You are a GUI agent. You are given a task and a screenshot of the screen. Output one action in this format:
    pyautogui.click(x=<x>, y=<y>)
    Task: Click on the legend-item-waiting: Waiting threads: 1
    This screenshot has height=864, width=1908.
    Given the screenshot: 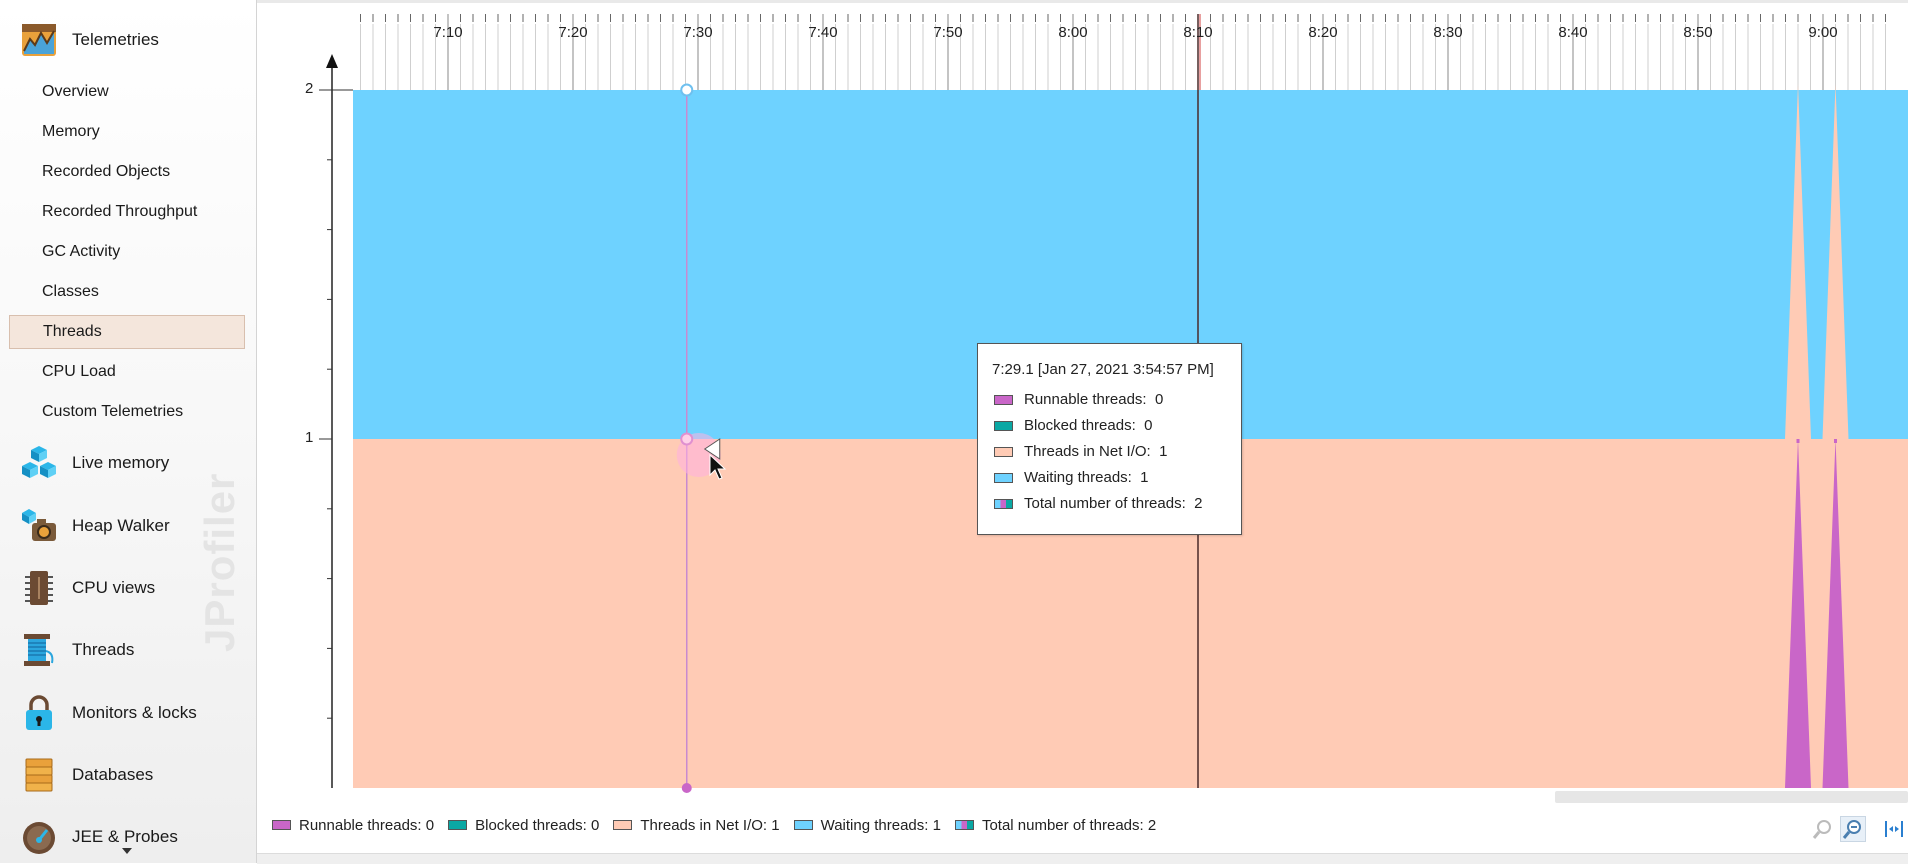 What is the action you would take?
    pyautogui.click(x=867, y=825)
    